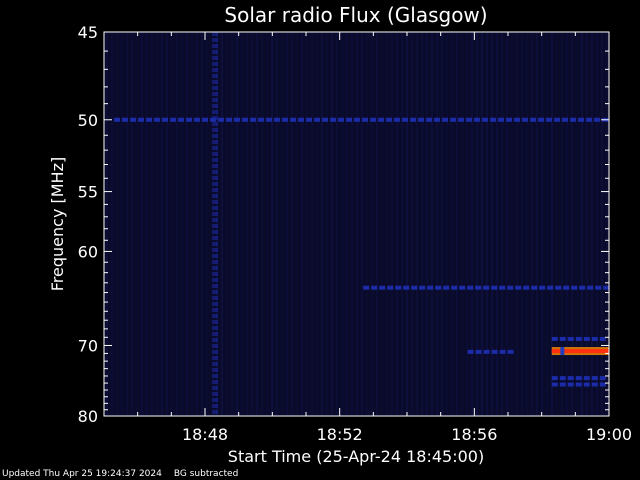 This screenshot has height=480, width=640. Describe the element at coordinates (356, 456) in the screenshot. I see `x-axis-label: Start Time (25-Apr-24 18:45:00)` at that location.